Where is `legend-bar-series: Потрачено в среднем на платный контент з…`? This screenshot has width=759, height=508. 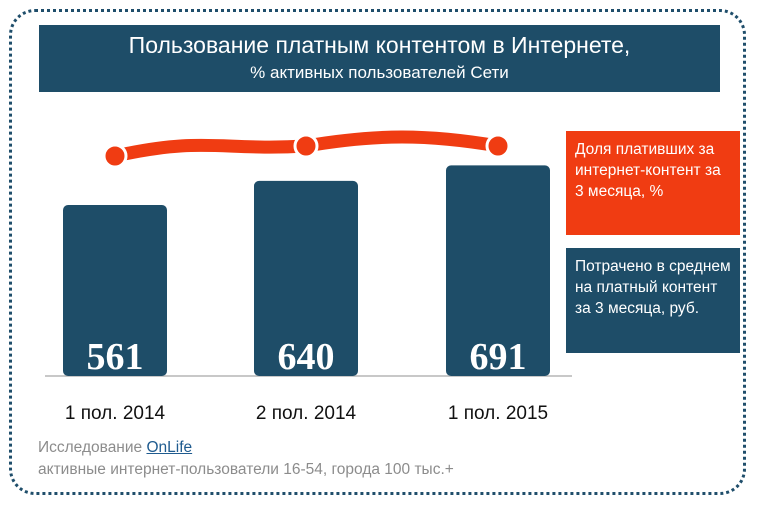
legend-bar-series: Потрачено в среднем на платный контент з… is located at coordinates (653, 300).